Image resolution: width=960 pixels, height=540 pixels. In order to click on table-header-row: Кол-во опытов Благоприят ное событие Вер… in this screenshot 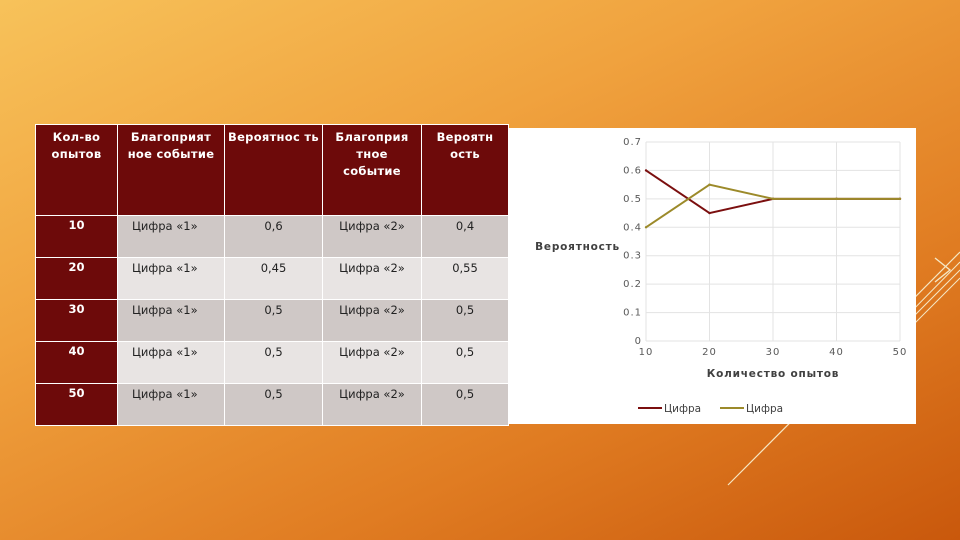, I will do `click(272, 170)`.